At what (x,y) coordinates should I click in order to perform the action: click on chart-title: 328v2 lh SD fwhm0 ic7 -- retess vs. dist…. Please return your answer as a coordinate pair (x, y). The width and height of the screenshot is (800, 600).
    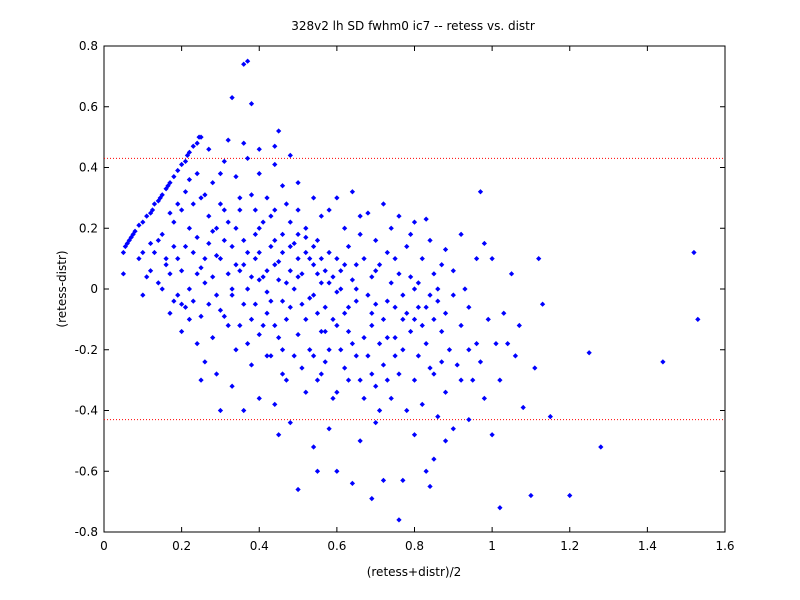
    Looking at the image, I should click on (413, 26).